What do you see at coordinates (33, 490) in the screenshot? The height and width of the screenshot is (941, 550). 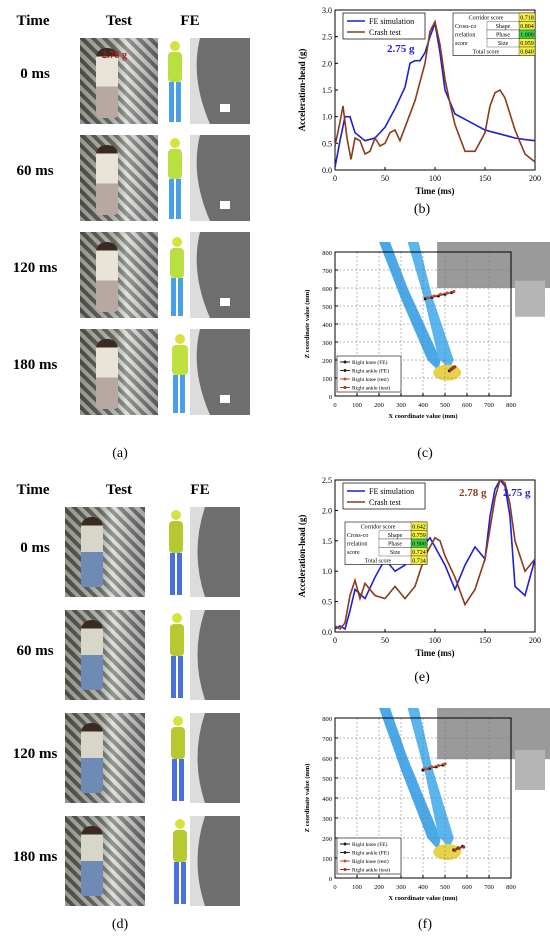 I see `panel-d-time-header: Time` at bounding box center [33, 490].